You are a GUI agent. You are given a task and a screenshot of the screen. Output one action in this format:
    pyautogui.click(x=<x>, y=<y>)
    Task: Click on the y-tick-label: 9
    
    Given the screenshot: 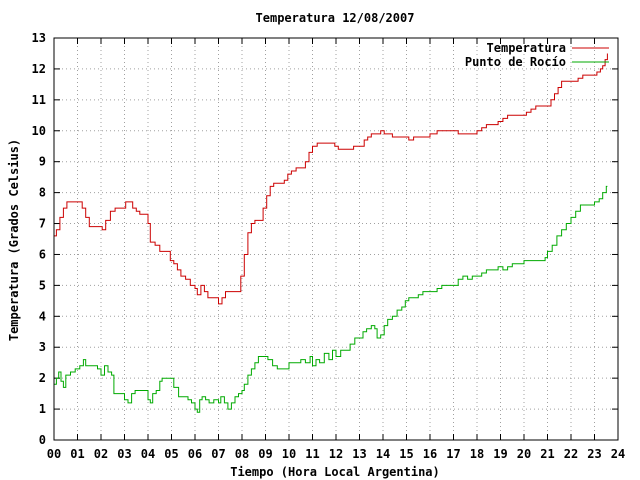 What is the action you would take?
    pyautogui.click(x=42, y=162)
    